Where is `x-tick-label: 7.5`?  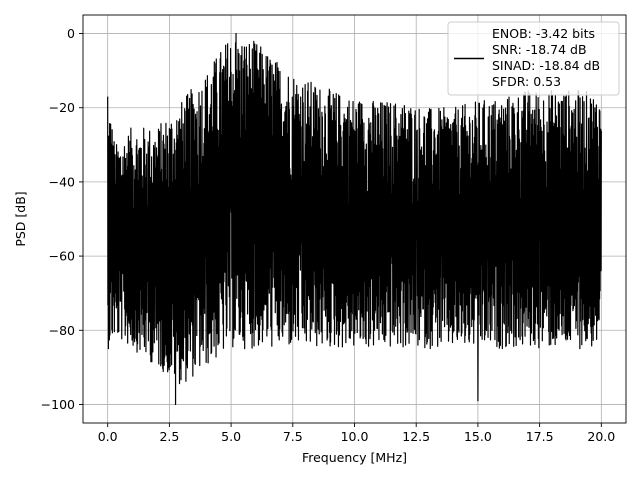 x-tick-label: 7.5 is located at coordinates (293, 436).